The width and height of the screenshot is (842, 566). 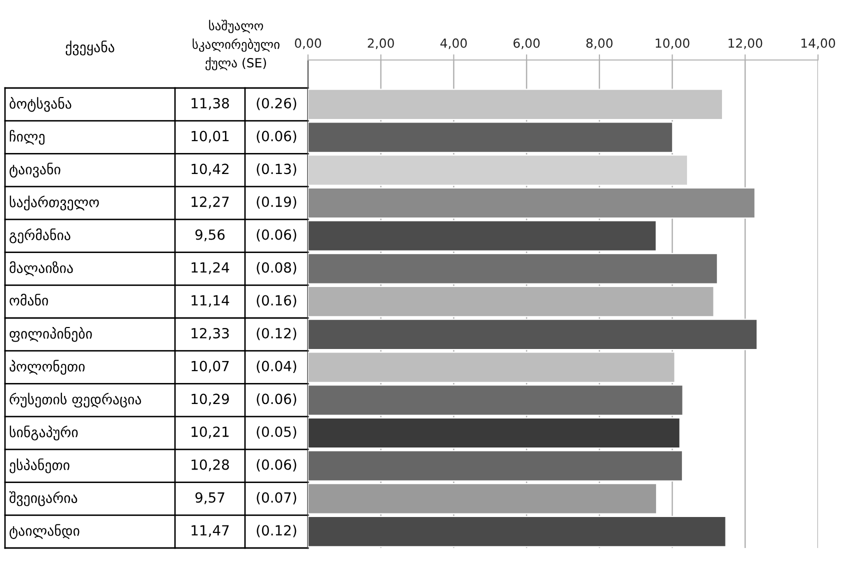 I want to click on x2-tick-label: 12,00, so click(x=745, y=44).